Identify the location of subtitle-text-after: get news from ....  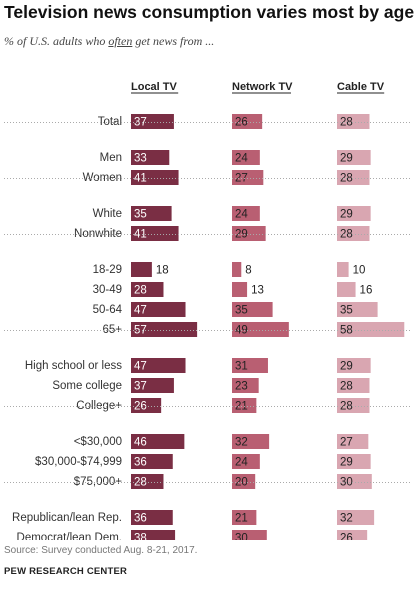
(173, 41).